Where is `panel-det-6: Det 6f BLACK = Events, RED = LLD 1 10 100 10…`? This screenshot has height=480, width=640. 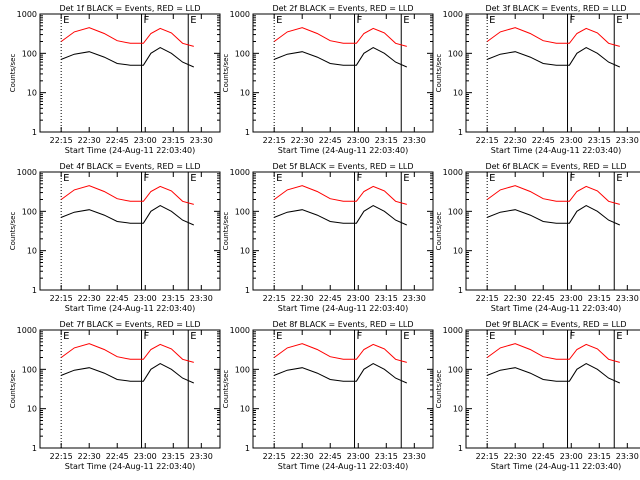 panel-det-6: Det 6f BLACK = Events, RED = LLD 1 10 100 10… is located at coordinates (537, 237).